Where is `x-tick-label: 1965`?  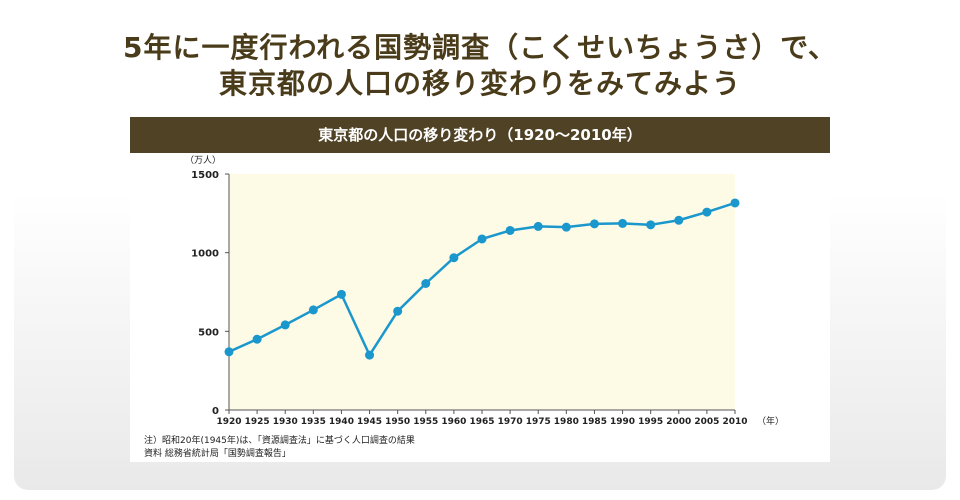
x-tick-label: 1965 is located at coordinates (481, 422).